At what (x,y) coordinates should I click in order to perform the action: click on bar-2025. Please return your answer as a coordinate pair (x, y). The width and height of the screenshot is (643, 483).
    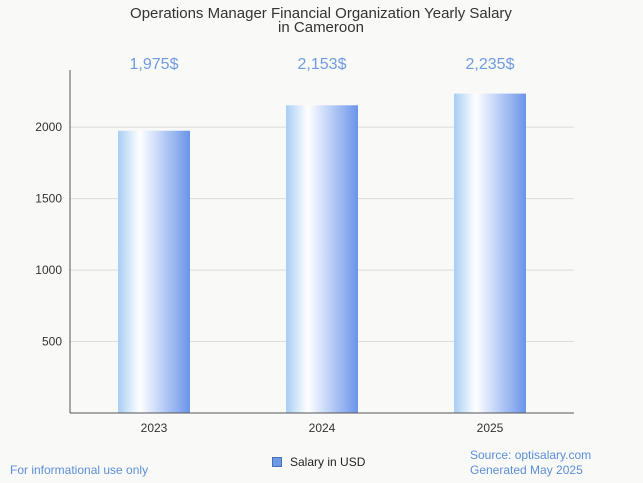
    Looking at the image, I should click on (490, 253).